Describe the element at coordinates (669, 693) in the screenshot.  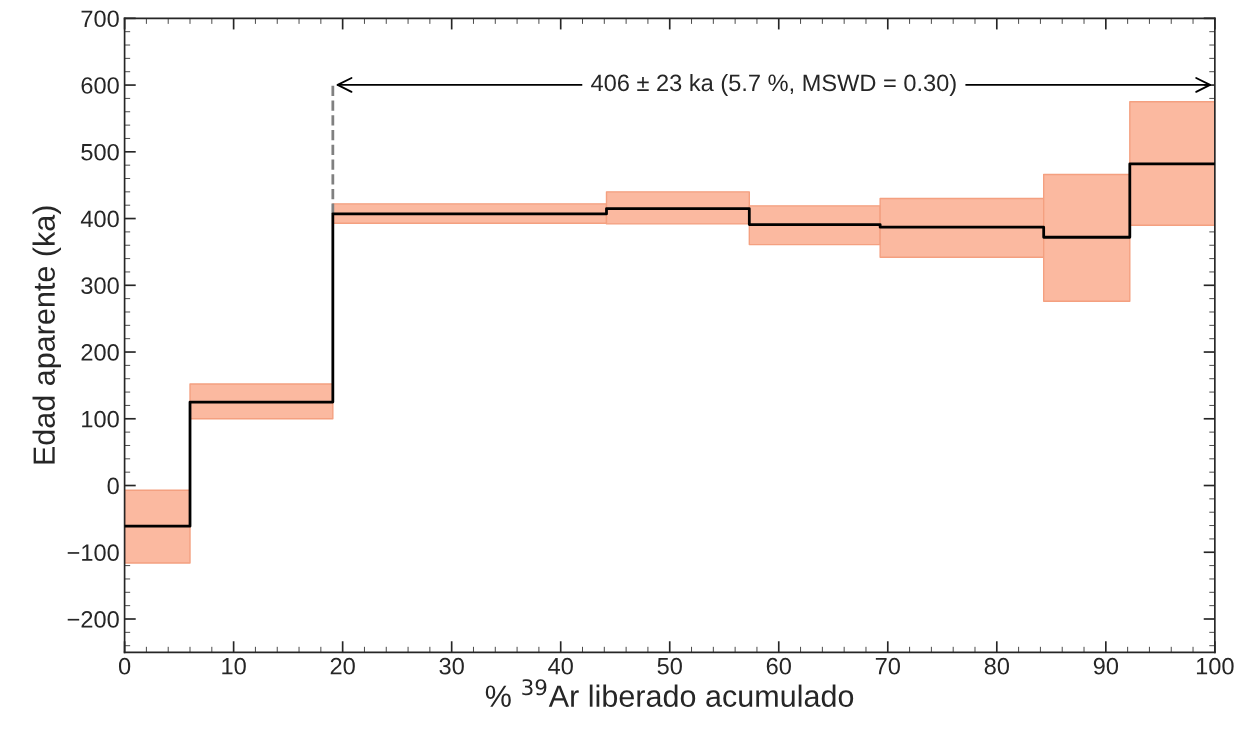
I see `x-axis-title: % $^{39}$Ar liberado acumulado` at that location.